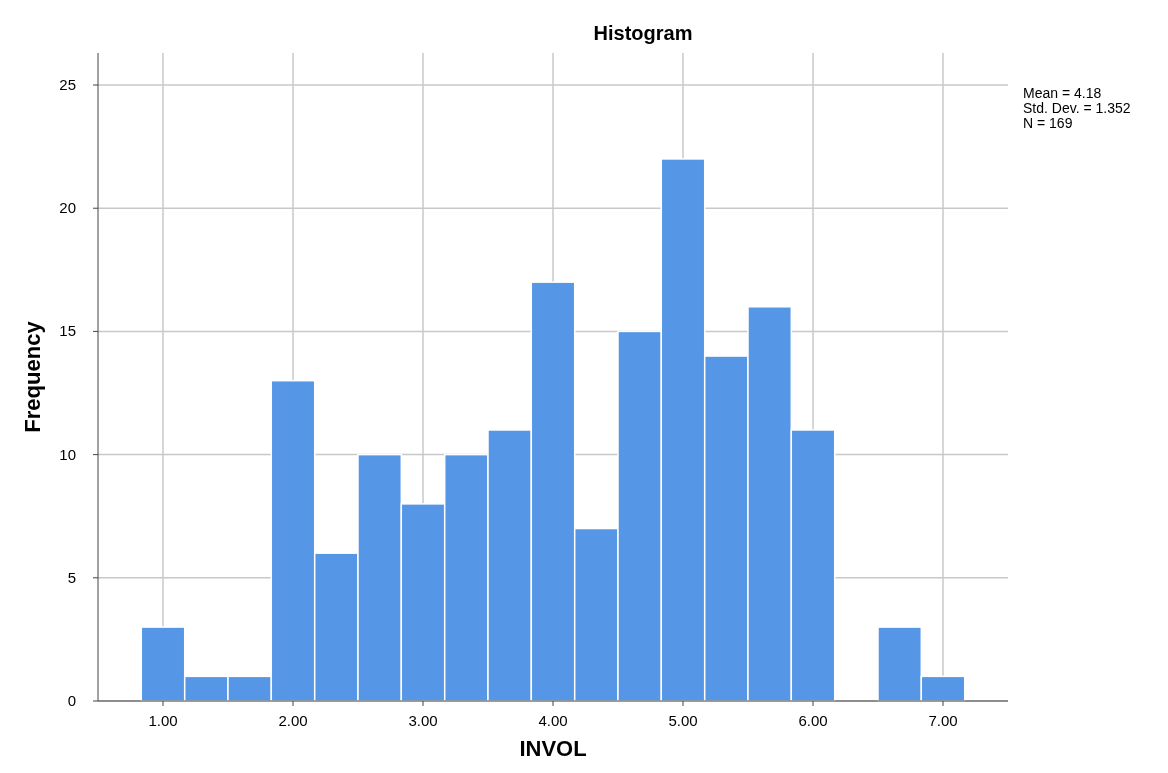  Describe the element at coordinates (553, 748) in the screenshot. I see `x-axis-title: INVOL` at that location.